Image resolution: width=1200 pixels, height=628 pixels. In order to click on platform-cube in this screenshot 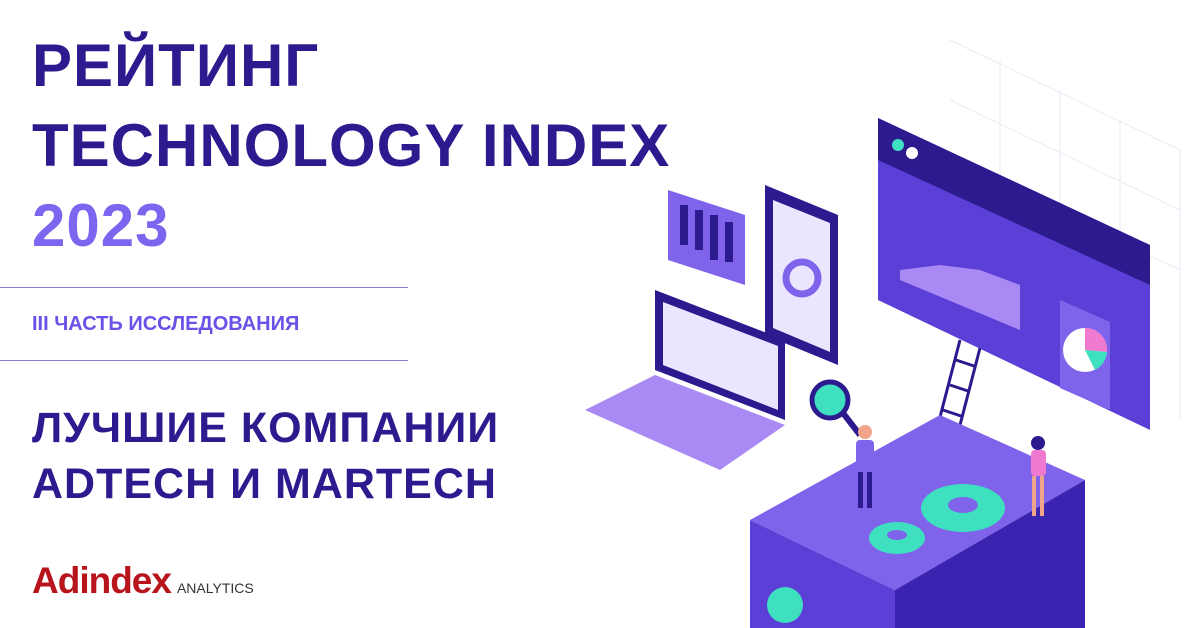, I will do `click(917, 521)`.